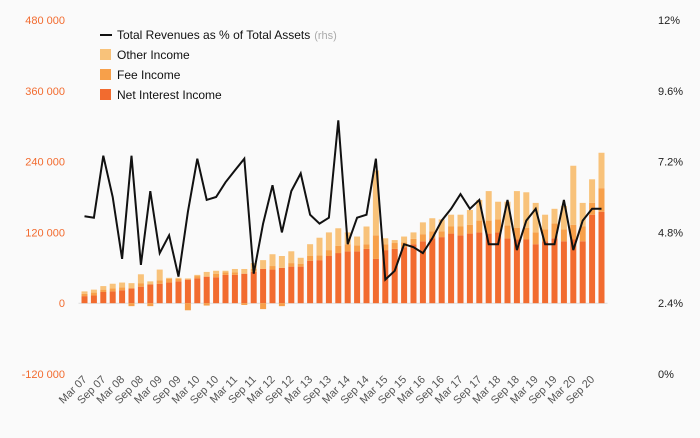 This screenshot has height=438, width=700. Describe the element at coordinates (153, 55) in the screenshot. I see `legend-label: Other Income` at that location.